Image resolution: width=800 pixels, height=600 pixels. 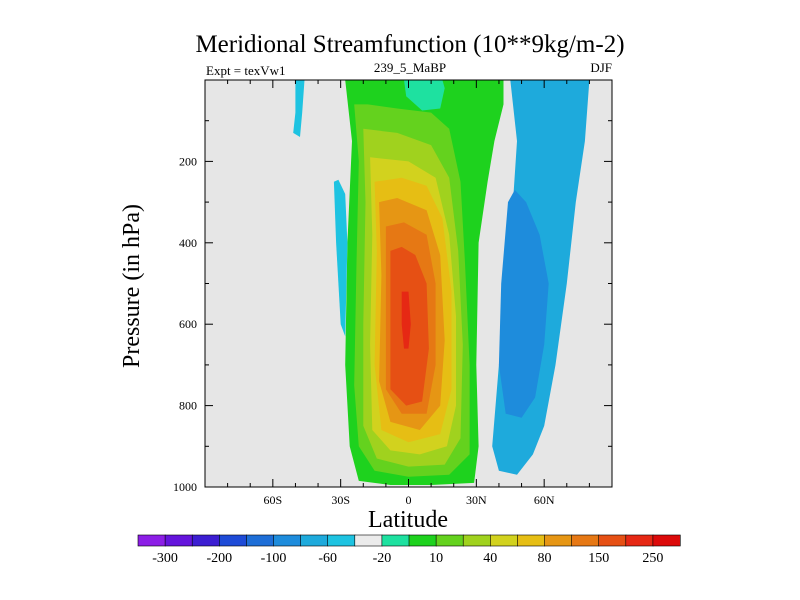 I want to click on colorbar-label-2: -100, so click(x=274, y=558).